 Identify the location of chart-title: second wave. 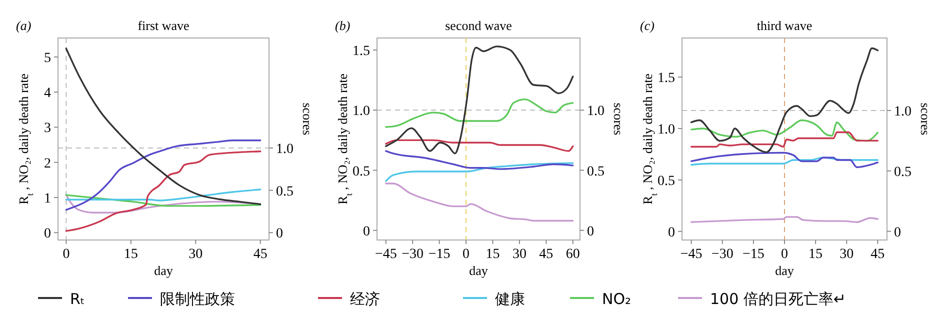
(478, 25).